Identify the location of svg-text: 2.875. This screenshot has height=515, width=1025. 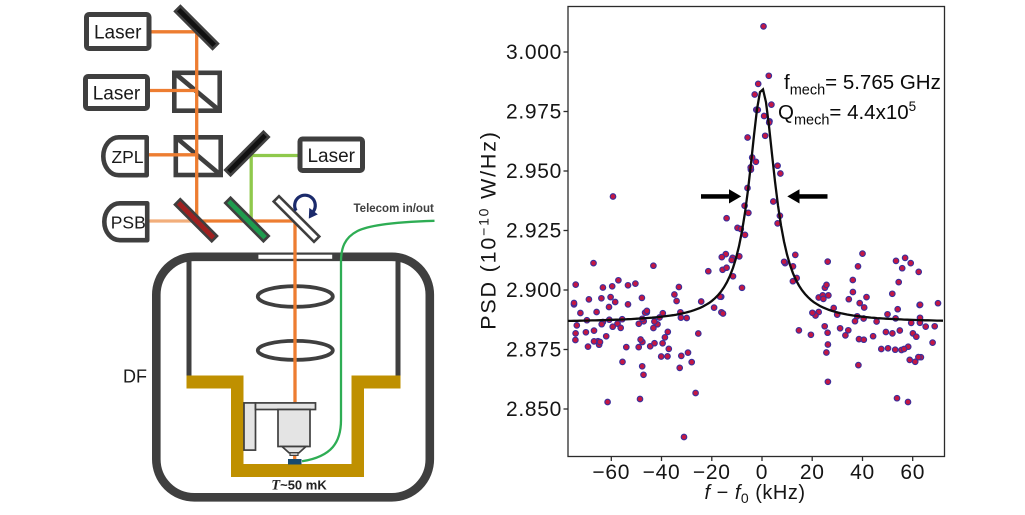
(534, 350).